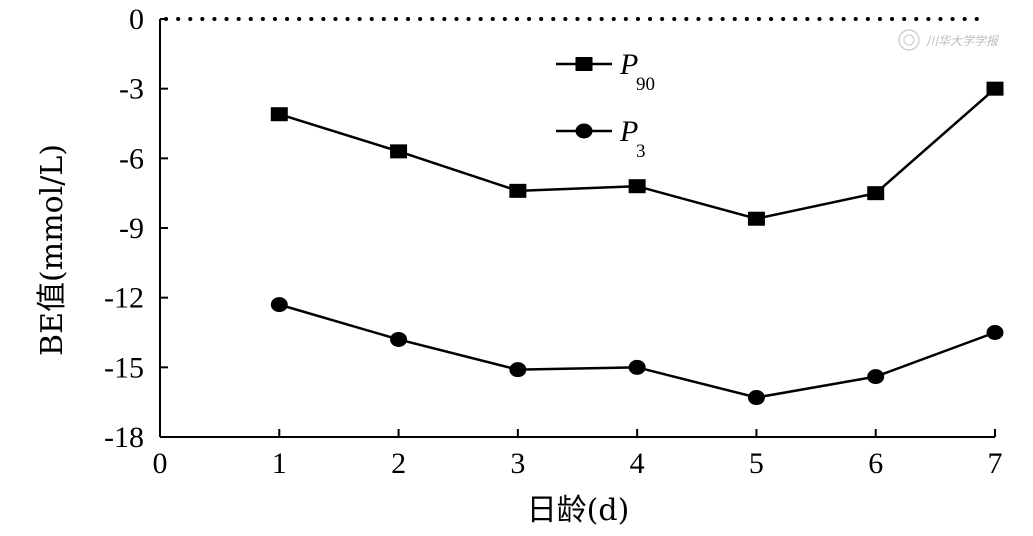 Image resolution: width=1033 pixels, height=536 pixels. Describe the element at coordinates (131, 158) in the screenshot. I see `y-tick-label: -6` at that location.